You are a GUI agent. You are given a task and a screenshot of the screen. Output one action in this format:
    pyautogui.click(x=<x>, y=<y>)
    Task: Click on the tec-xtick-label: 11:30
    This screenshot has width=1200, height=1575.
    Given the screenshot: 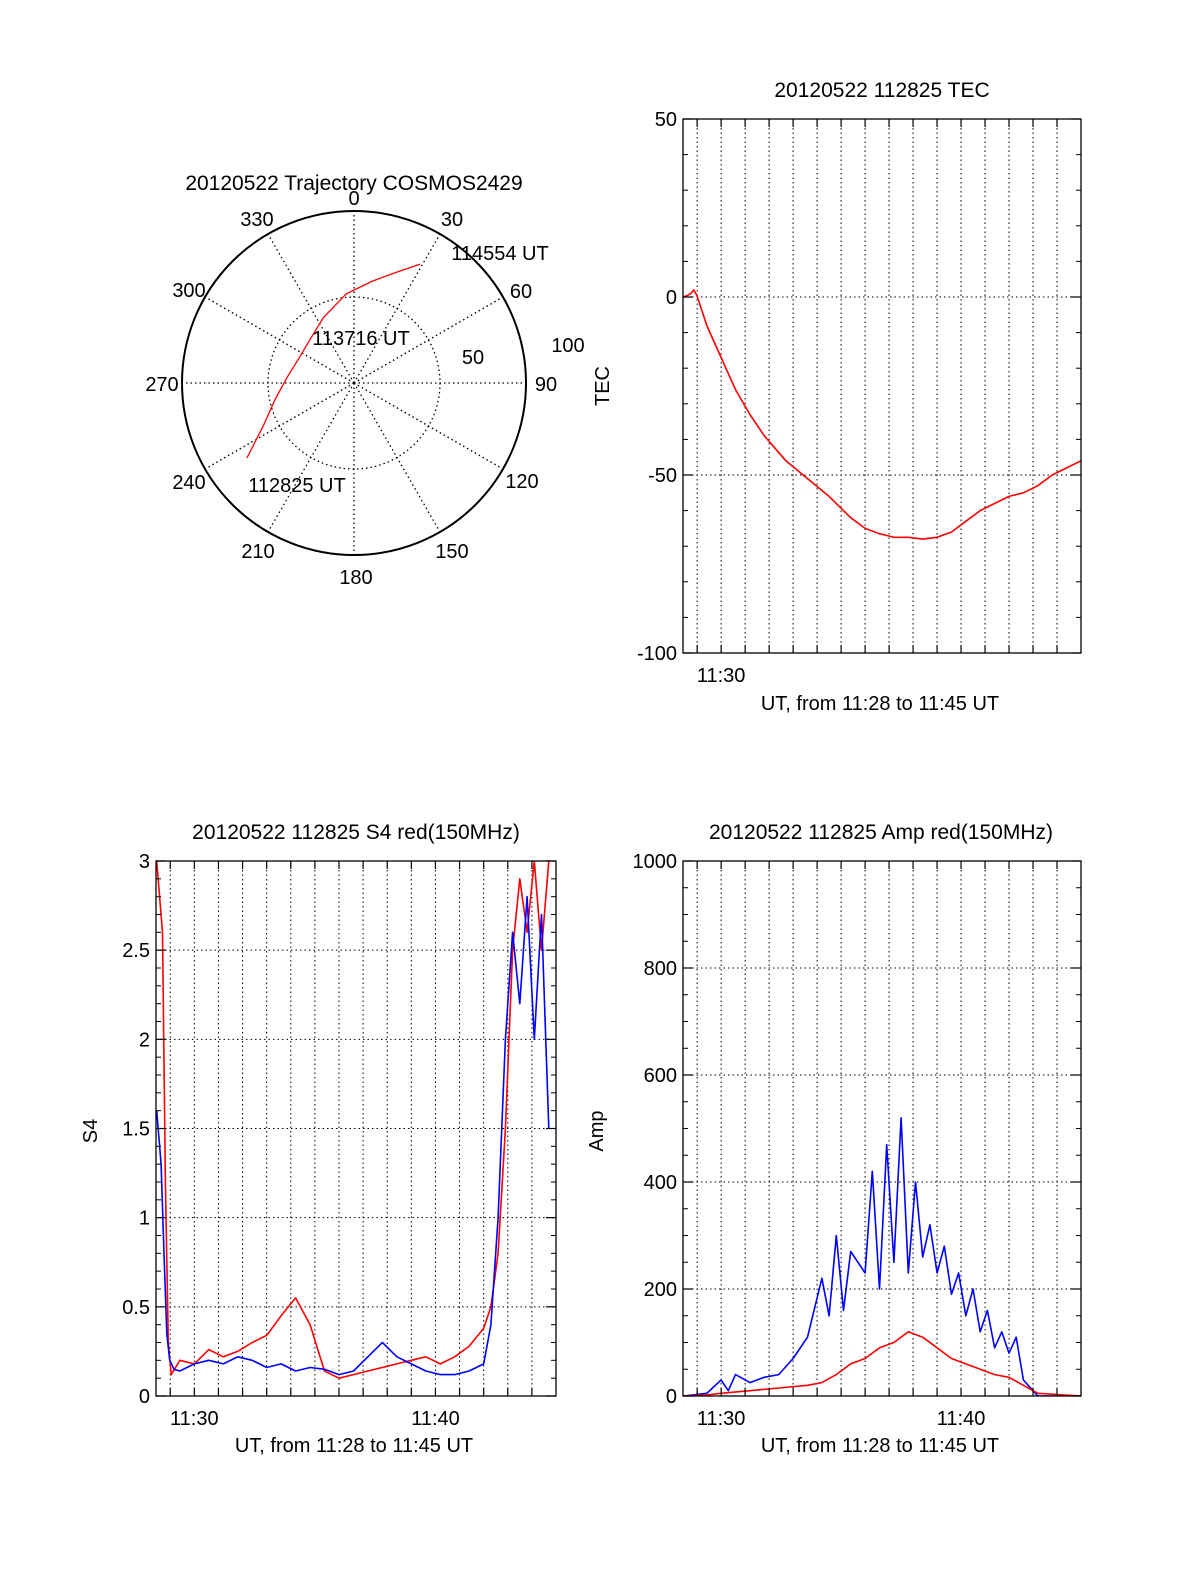 What is the action you would take?
    pyautogui.click(x=721, y=676)
    